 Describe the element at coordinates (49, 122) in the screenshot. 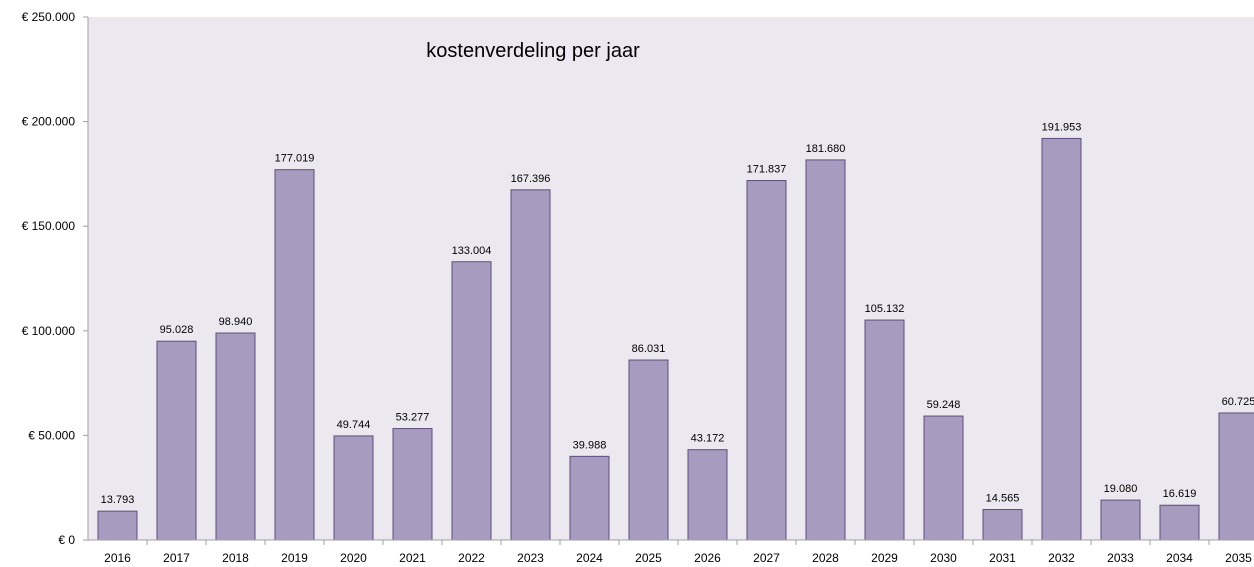

I see `y-tick-label: € 200.000` at that location.